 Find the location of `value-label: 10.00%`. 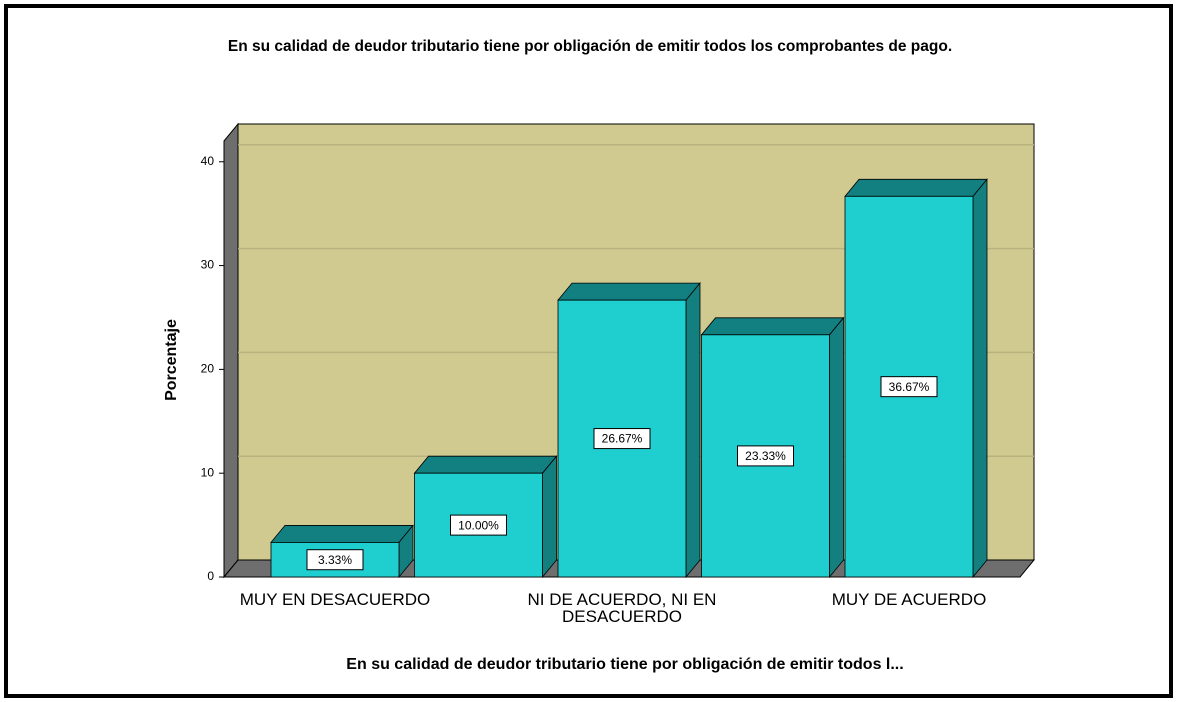

value-label: 10.00% is located at coordinates (478, 525).